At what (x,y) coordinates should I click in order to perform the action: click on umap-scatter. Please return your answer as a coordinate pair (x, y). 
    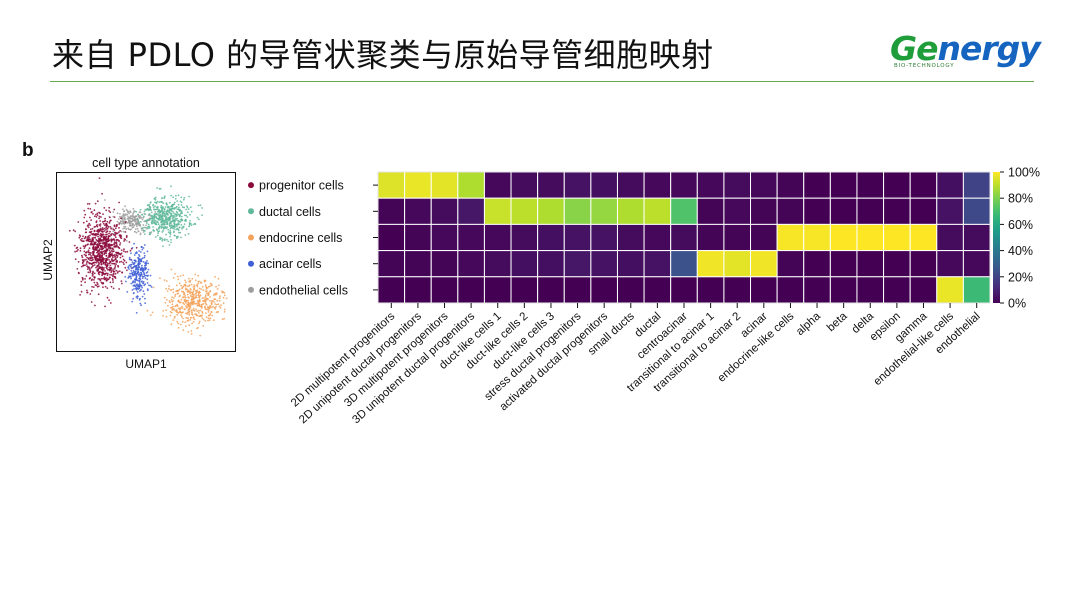
    Looking at the image, I should click on (148, 257).